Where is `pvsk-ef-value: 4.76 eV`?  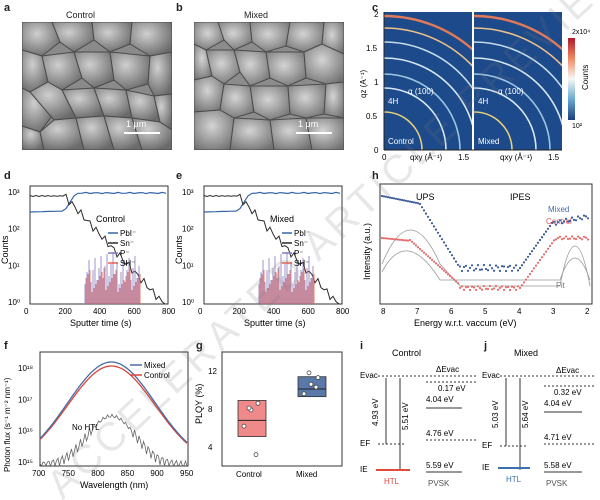 pvsk-ef-value: 4.76 eV is located at coordinates (440, 433).